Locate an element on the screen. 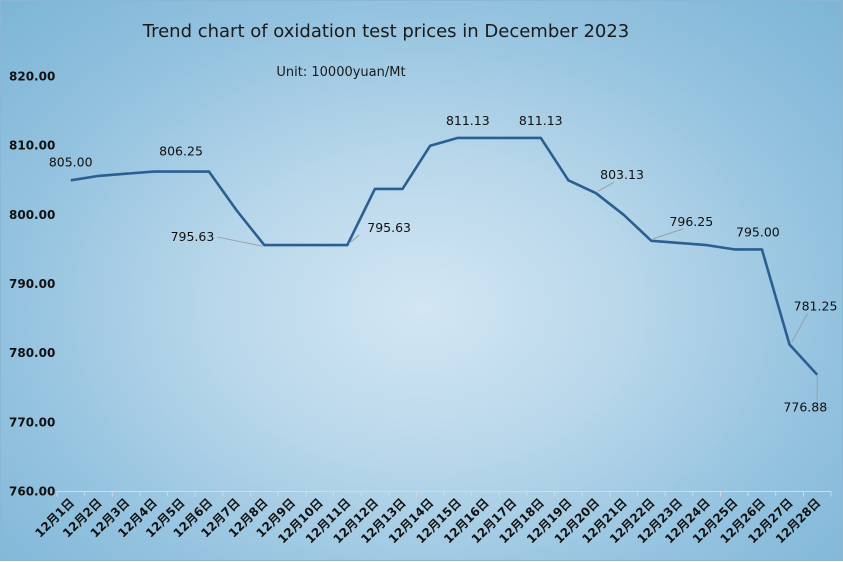 This screenshot has width=843, height=562. y-tick-label: 760.00 is located at coordinates (32, 492).